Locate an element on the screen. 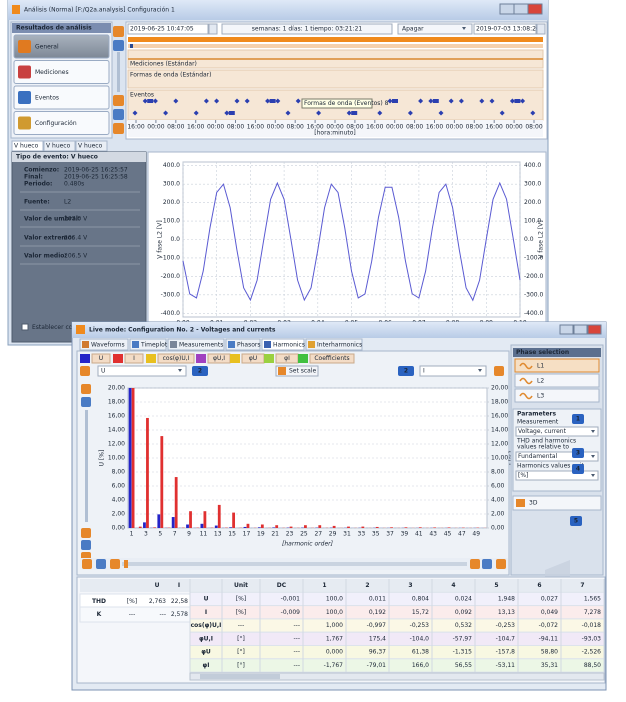  table-cell: 13,13 is located at coordinates (506, 612).